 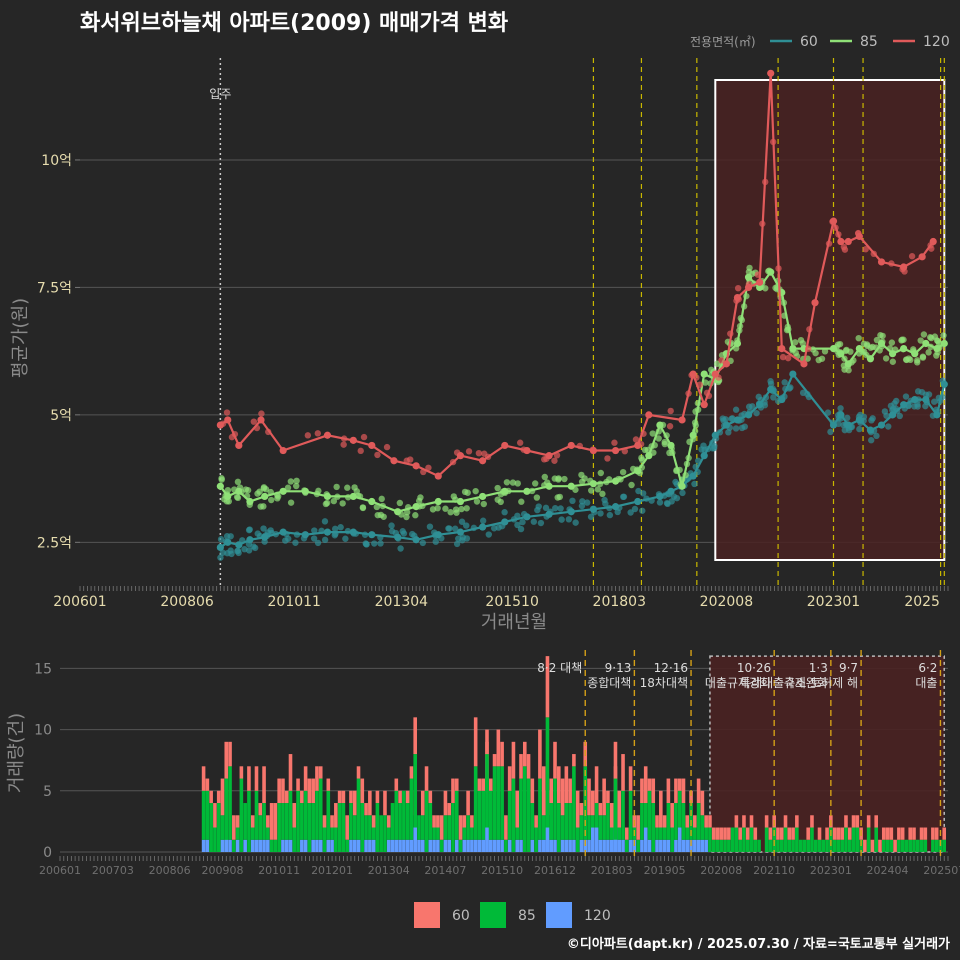 I want to click on bar-y-tick-label: 10, so click(x=43, y=731).